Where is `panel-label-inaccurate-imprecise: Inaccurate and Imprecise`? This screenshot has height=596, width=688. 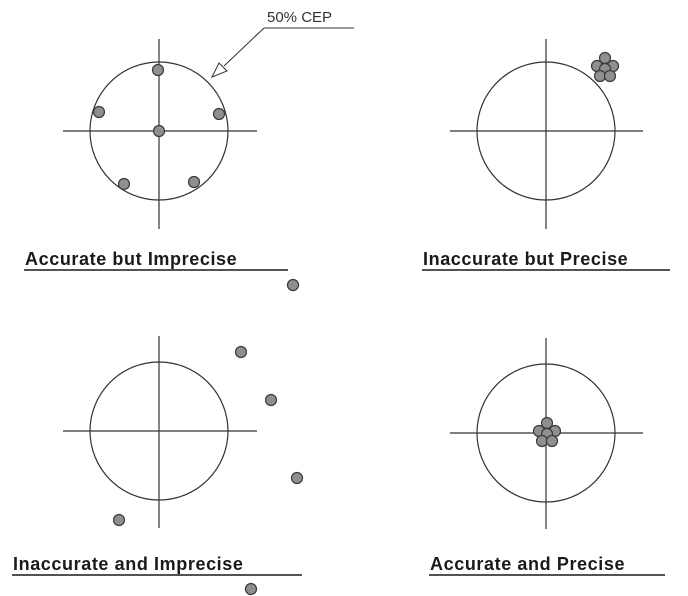 panel-label-inaccurate-imprecise: Inaccurate and Imprecise is located at coordinates (157, 565).